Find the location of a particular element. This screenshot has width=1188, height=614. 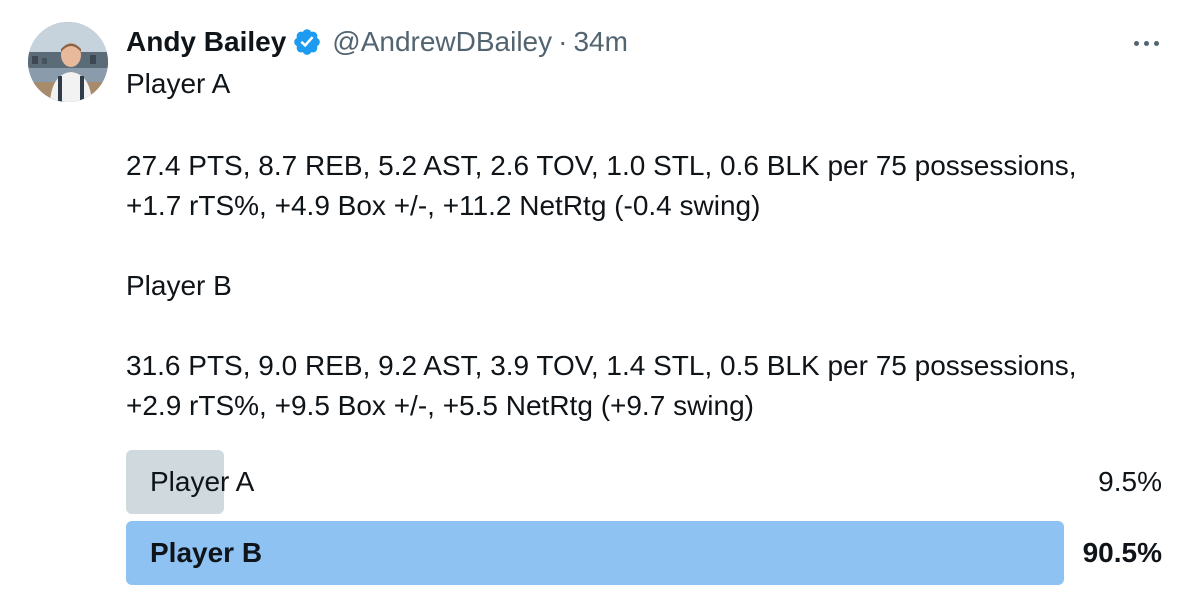

tweet-header: Andy Bailey @AndrewDBailey · 34m is located at coordinates (377, 42).